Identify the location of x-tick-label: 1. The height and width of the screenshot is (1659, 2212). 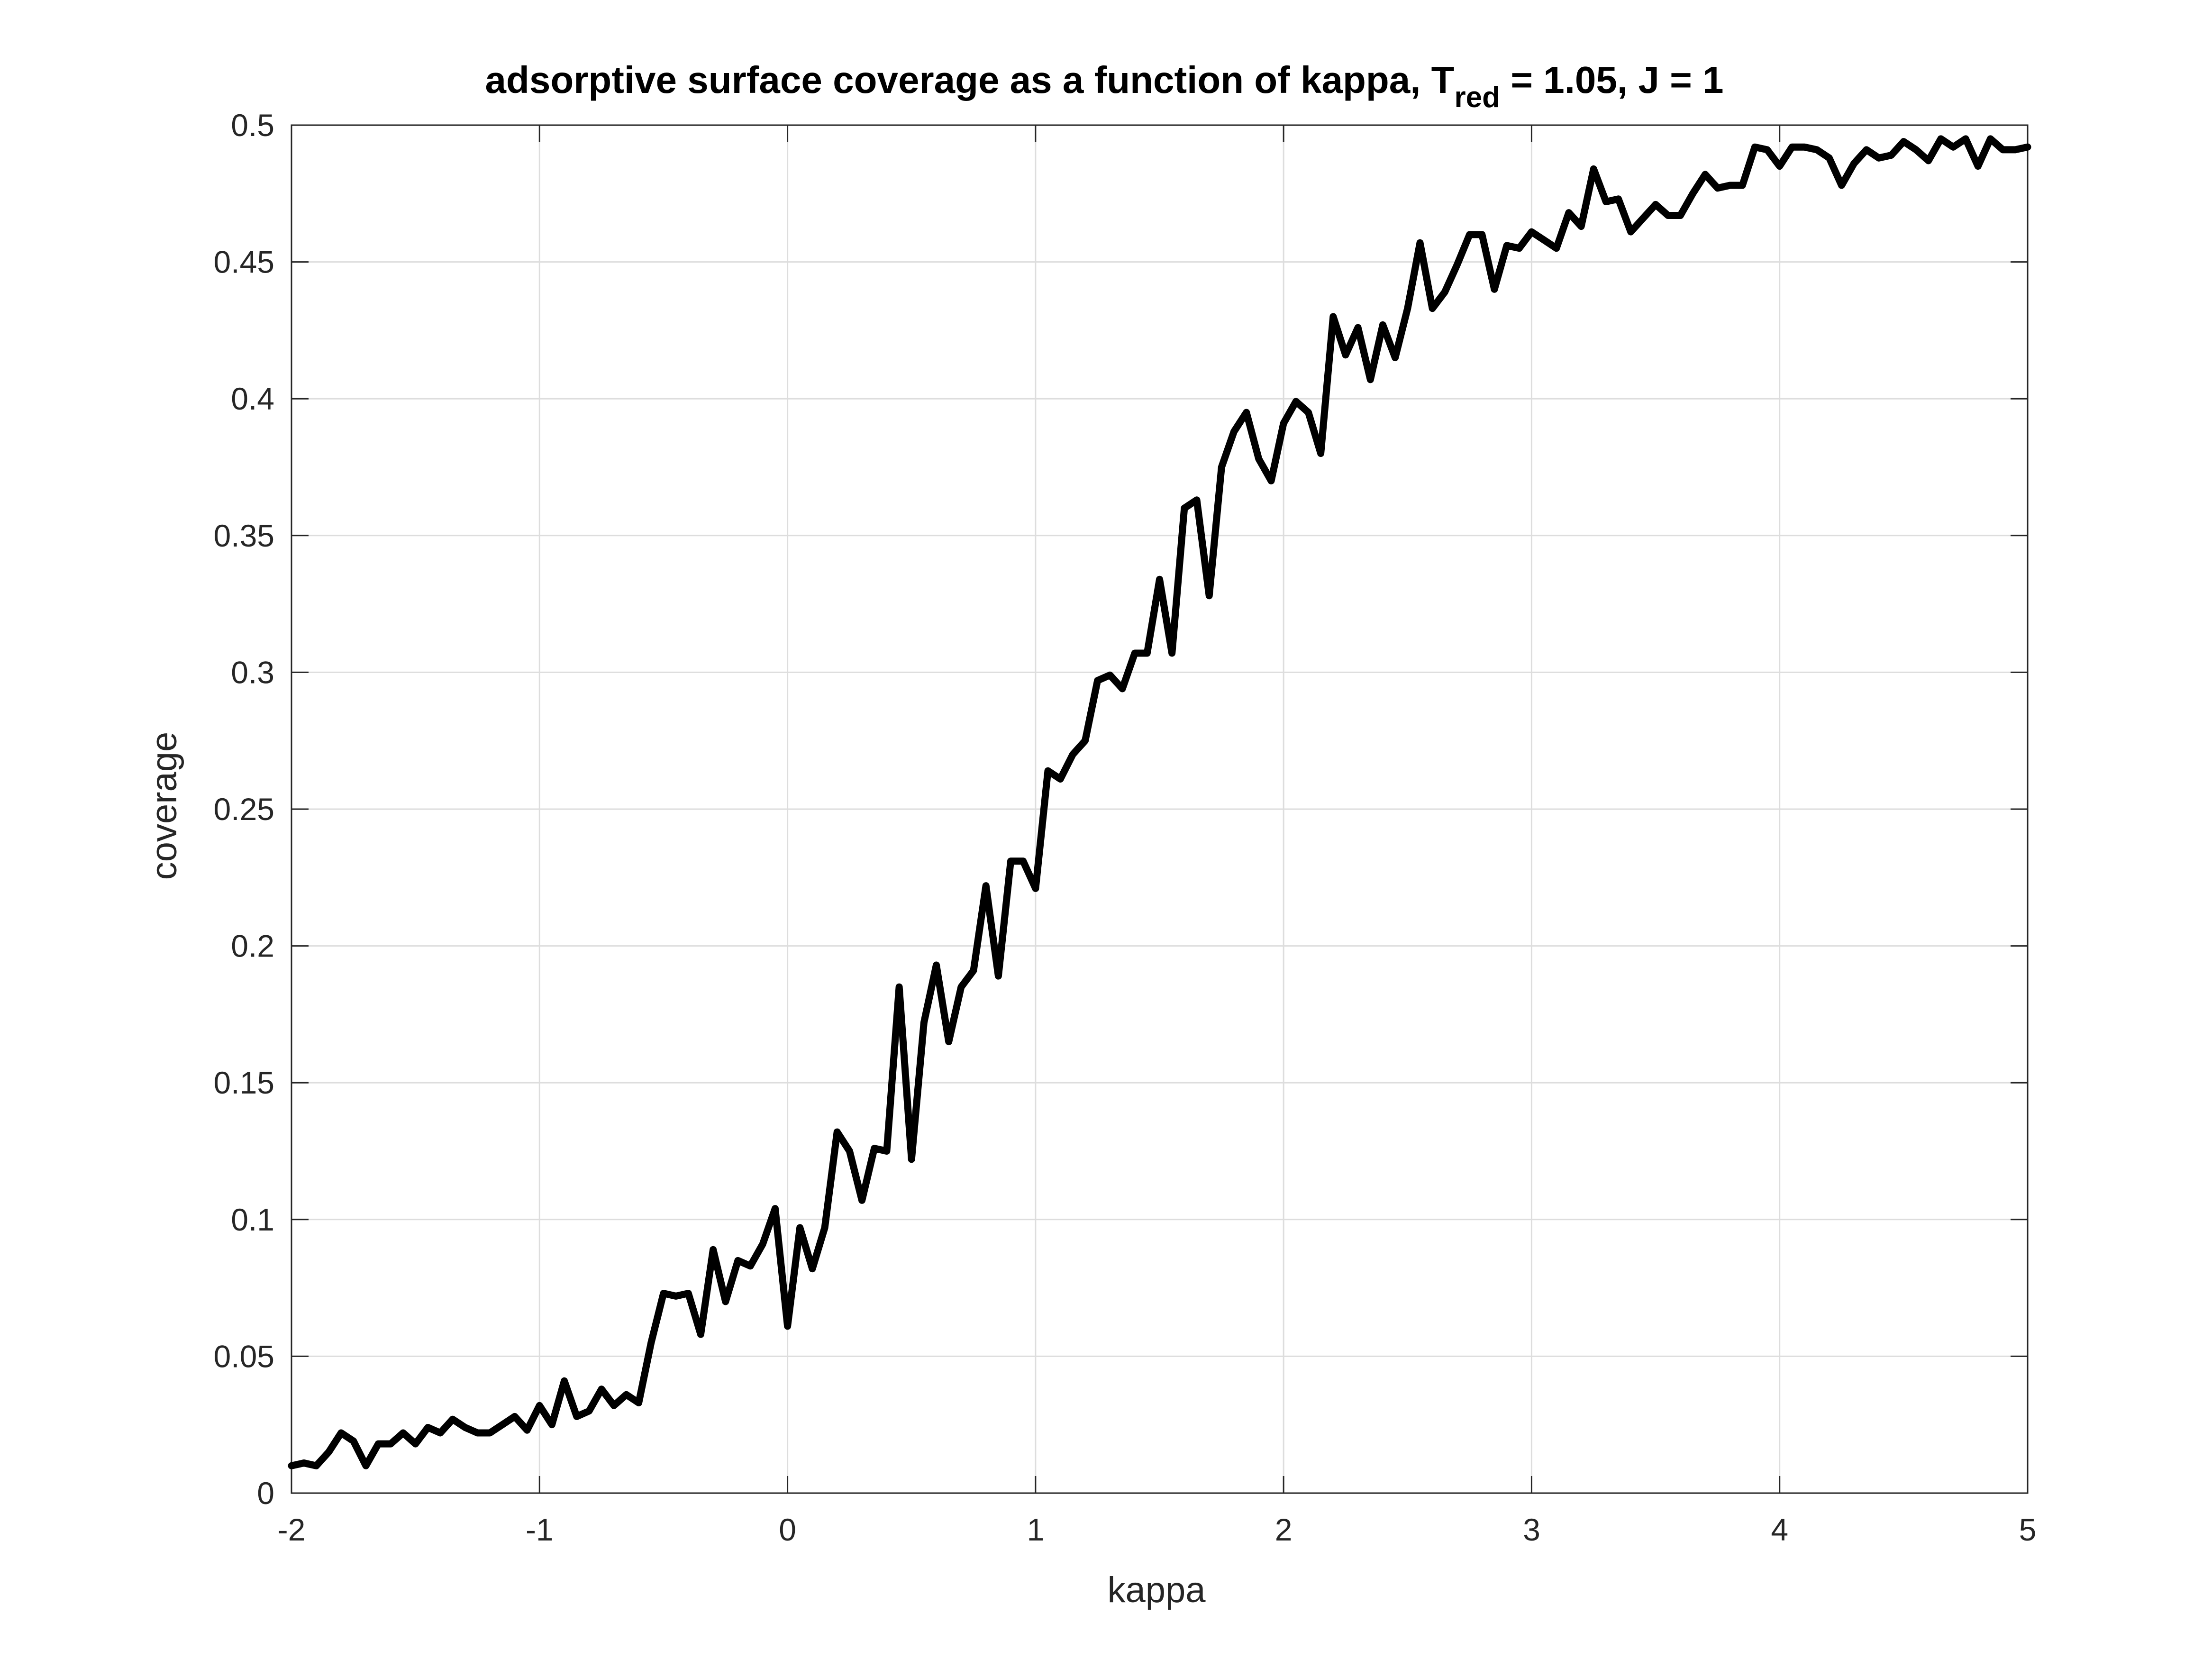
(1035, 1529).